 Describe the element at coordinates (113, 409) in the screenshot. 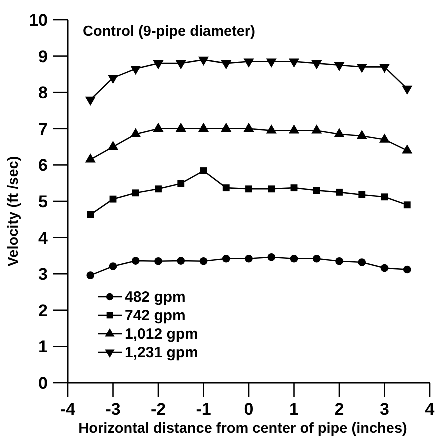

I see `x-tick-label: -3` at that location.